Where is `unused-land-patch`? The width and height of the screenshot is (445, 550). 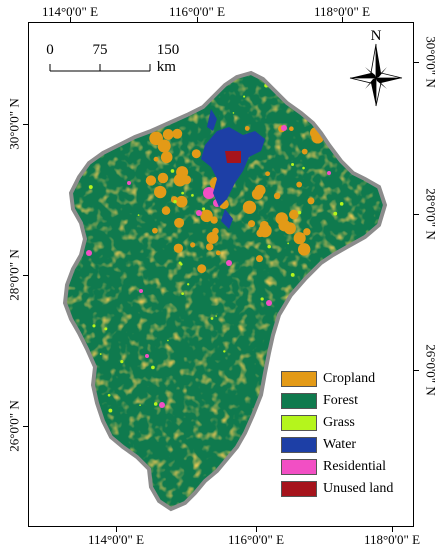
unused-land-patch is located at coordinates (233, 157).